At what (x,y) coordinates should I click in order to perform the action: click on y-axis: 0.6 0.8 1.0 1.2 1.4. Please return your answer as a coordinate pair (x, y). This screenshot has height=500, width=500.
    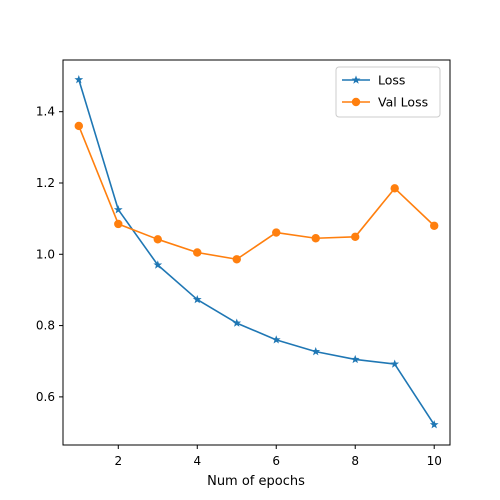
    Looking at the image, I should click on (49, 254).